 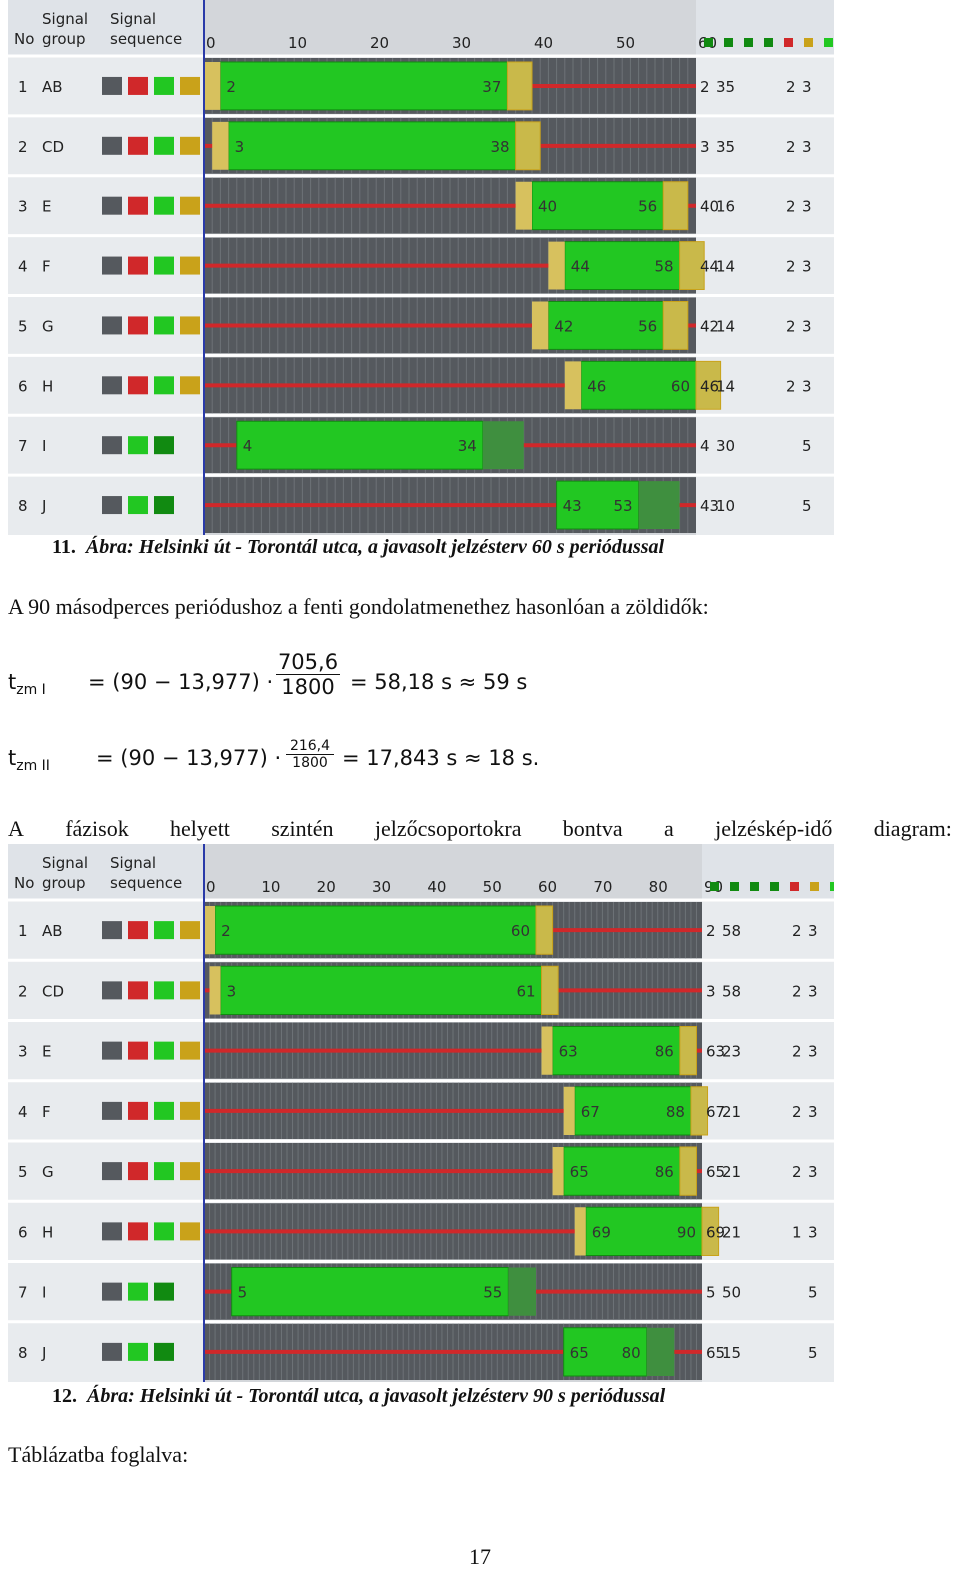 What do you see at coordinates (467, 446) in the screenshot?
I see `green-end-label: 34` at bounding box center [467, 446].